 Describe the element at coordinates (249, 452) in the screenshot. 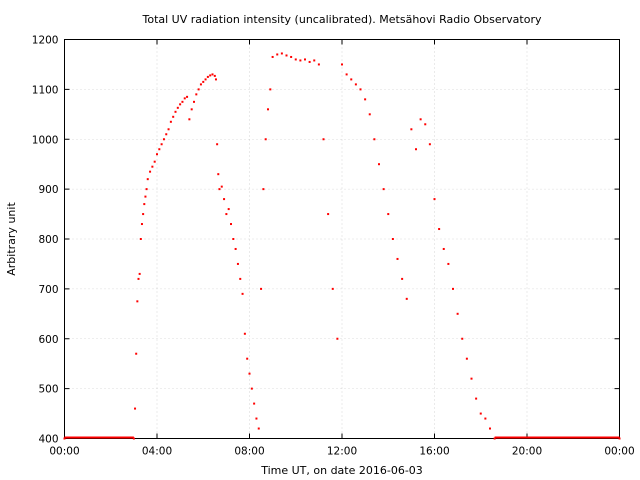

I see `x-tick-label: 08:00` at that location.